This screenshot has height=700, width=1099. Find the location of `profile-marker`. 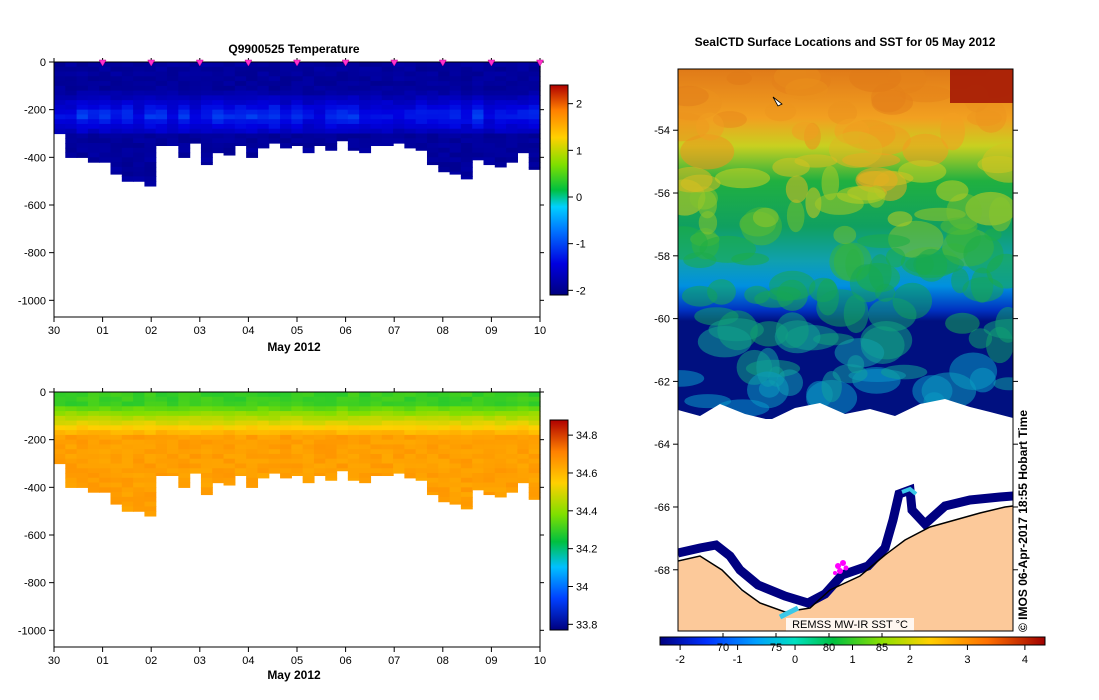

profile-marker is located at coordinates (199, 63).